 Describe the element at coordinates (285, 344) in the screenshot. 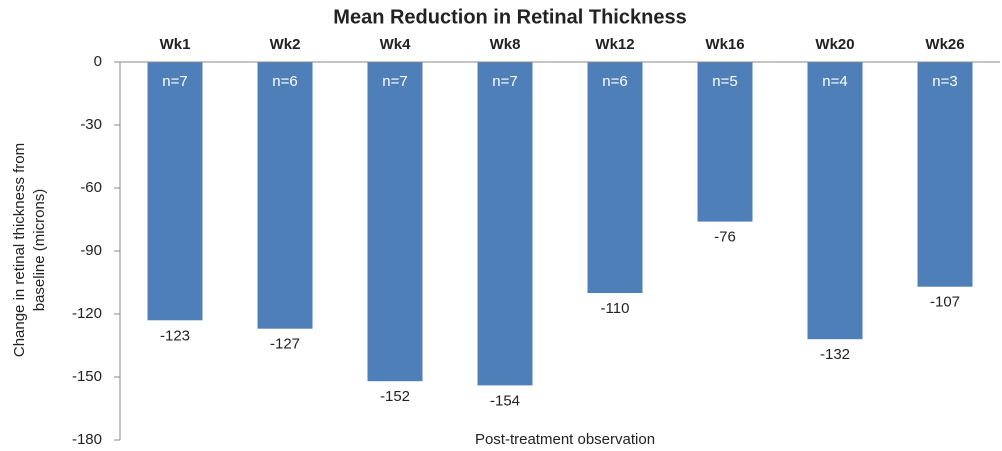

I see `data-label: -127` at that location.